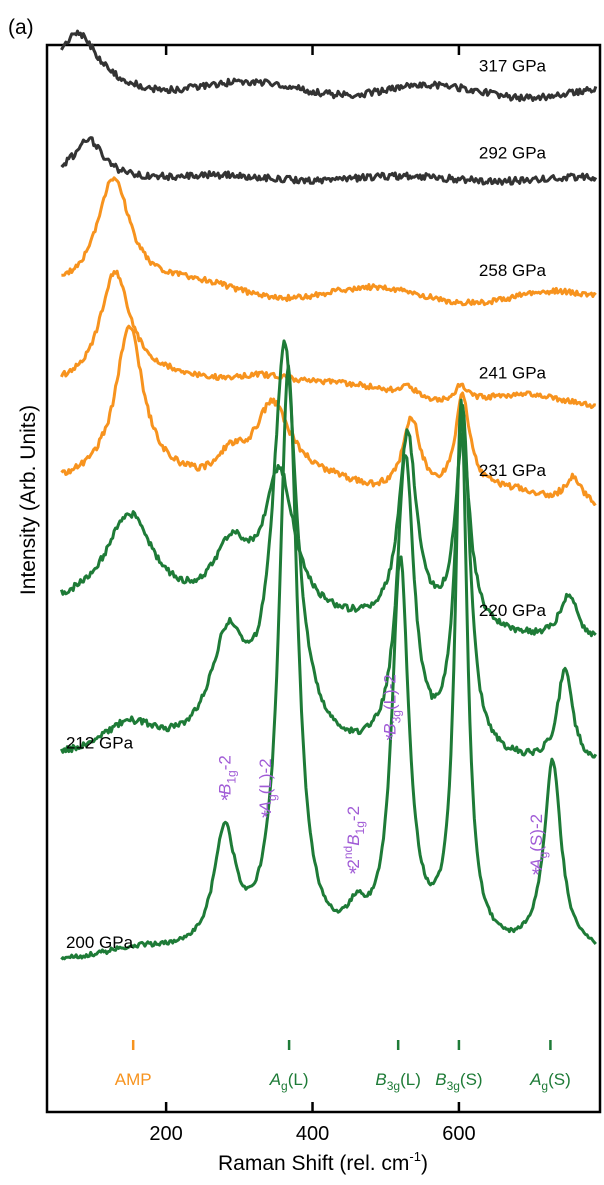 This screenshot has width=604, height=1185. I want to click on x-axis-label: Raman Shift (rel. cm-1), so click(323, 1162).